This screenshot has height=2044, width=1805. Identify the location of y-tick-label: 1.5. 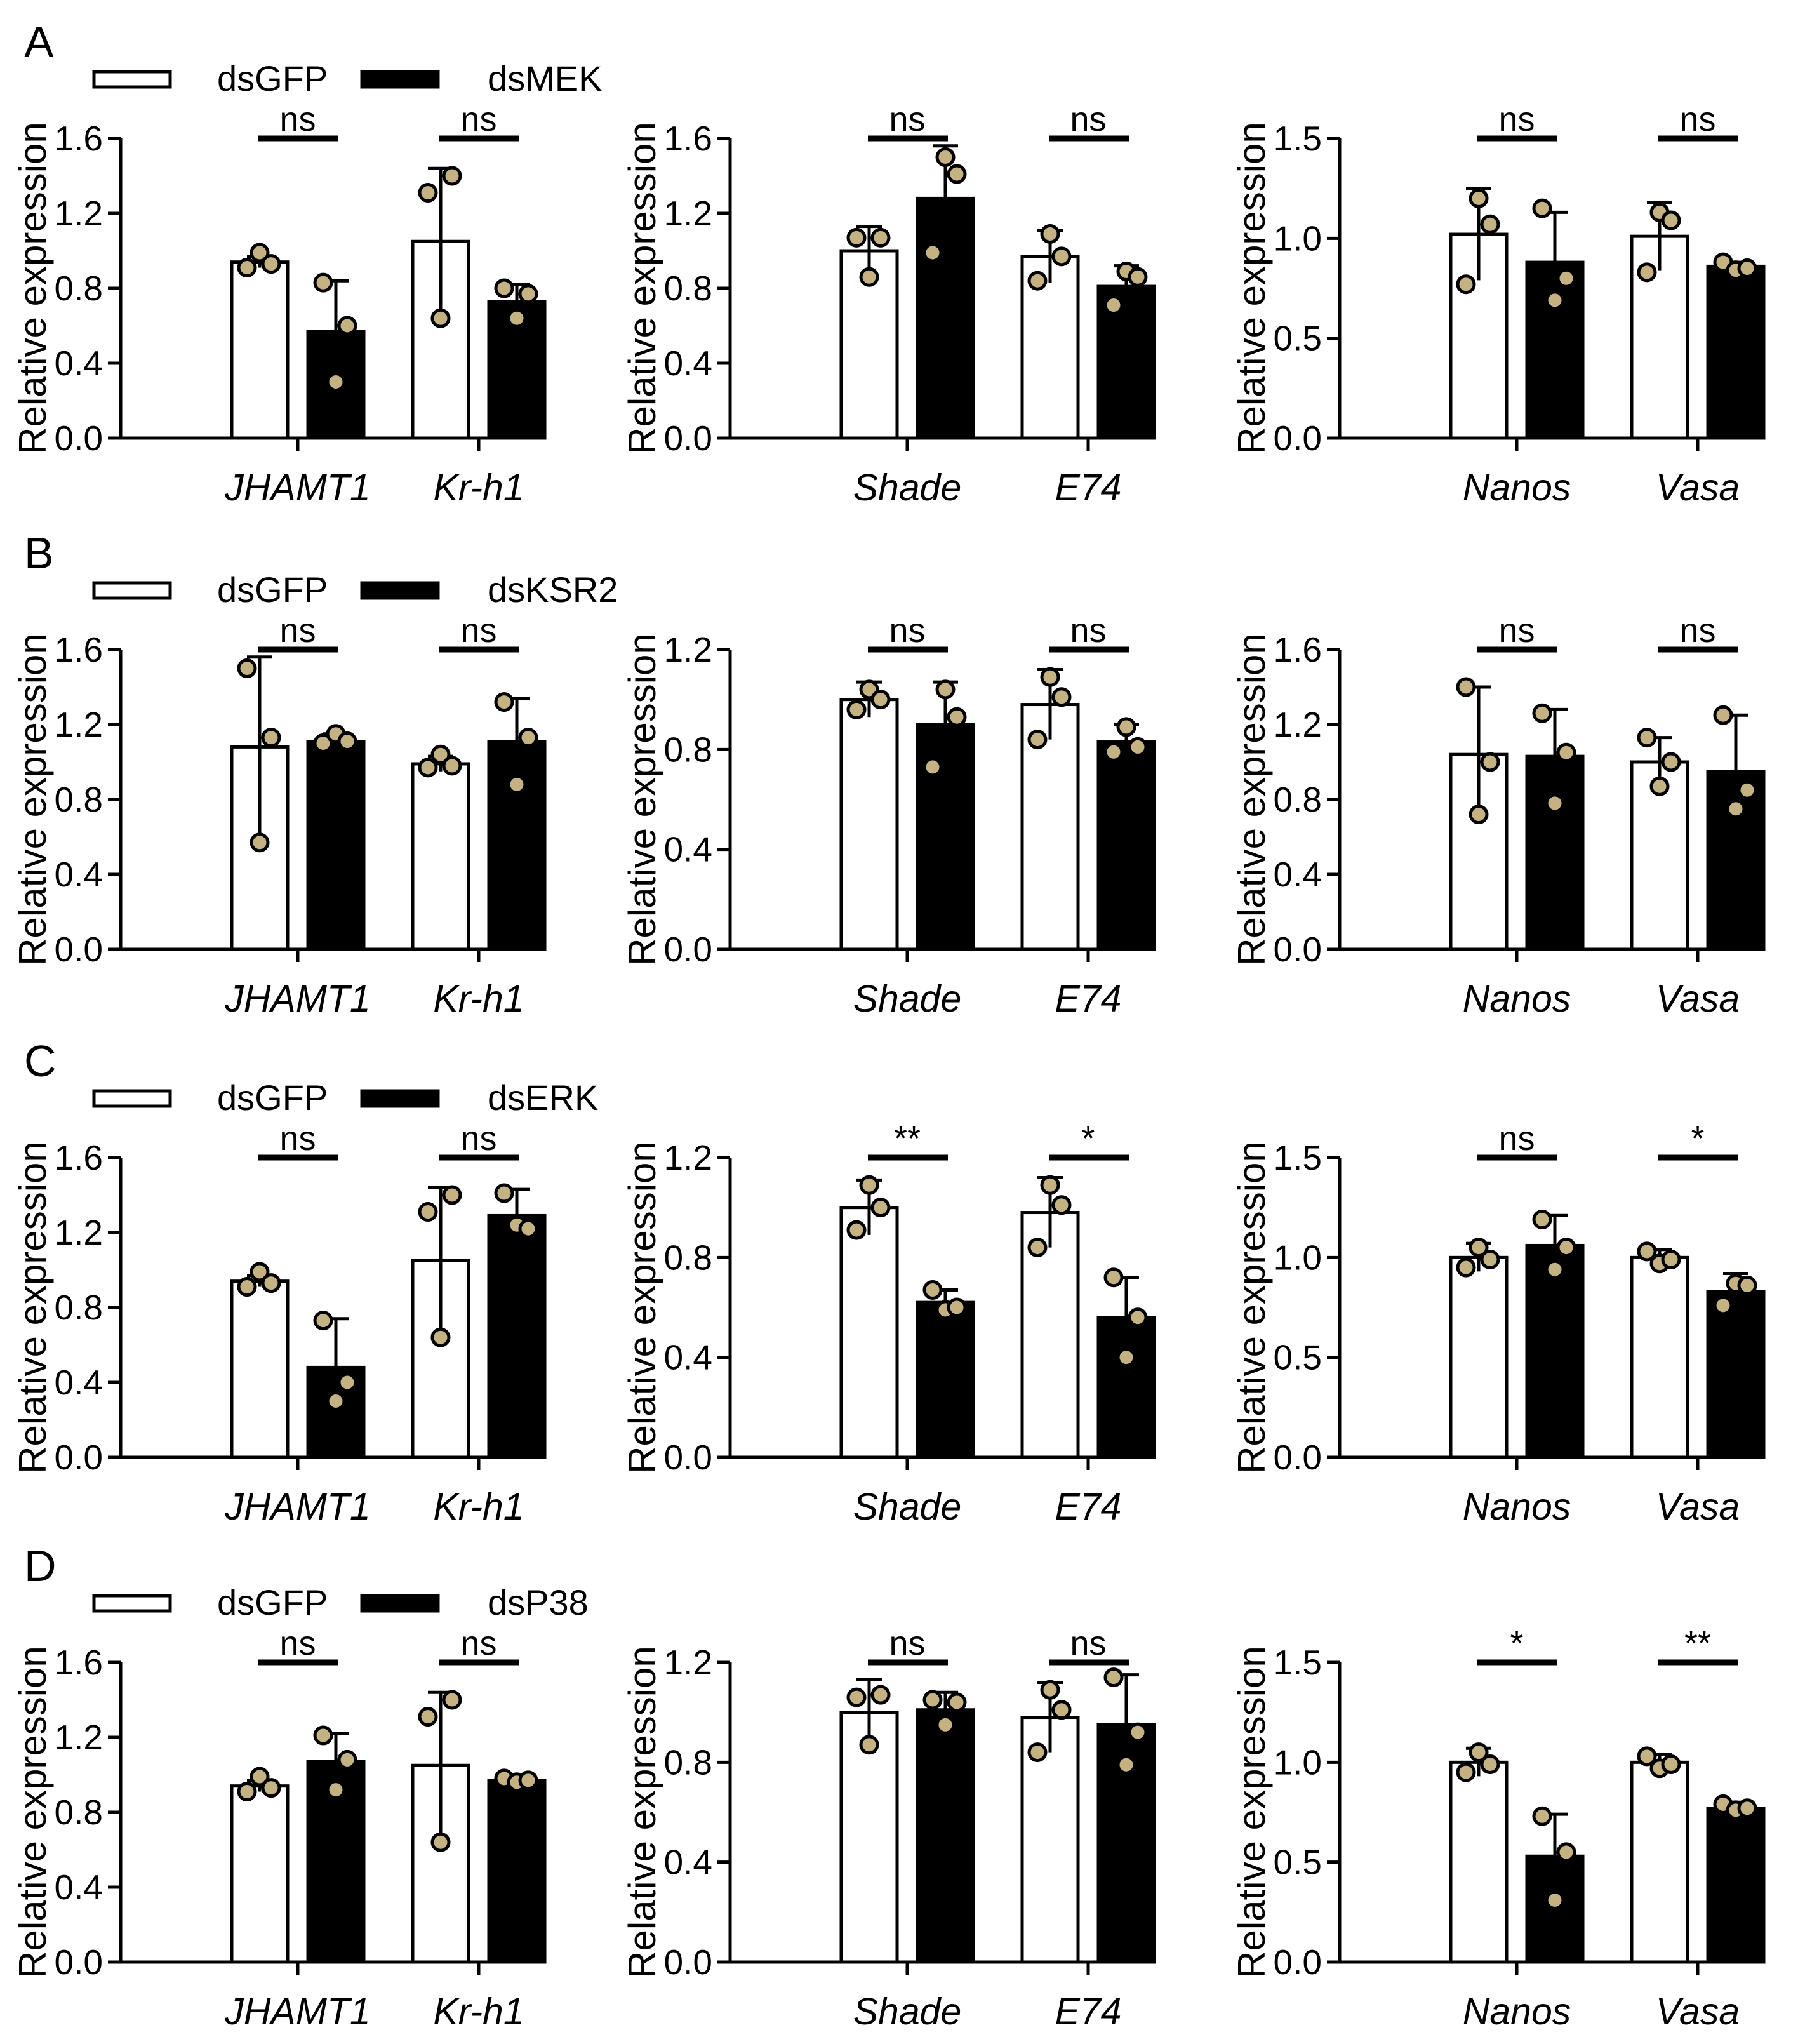
(1298, 1158).